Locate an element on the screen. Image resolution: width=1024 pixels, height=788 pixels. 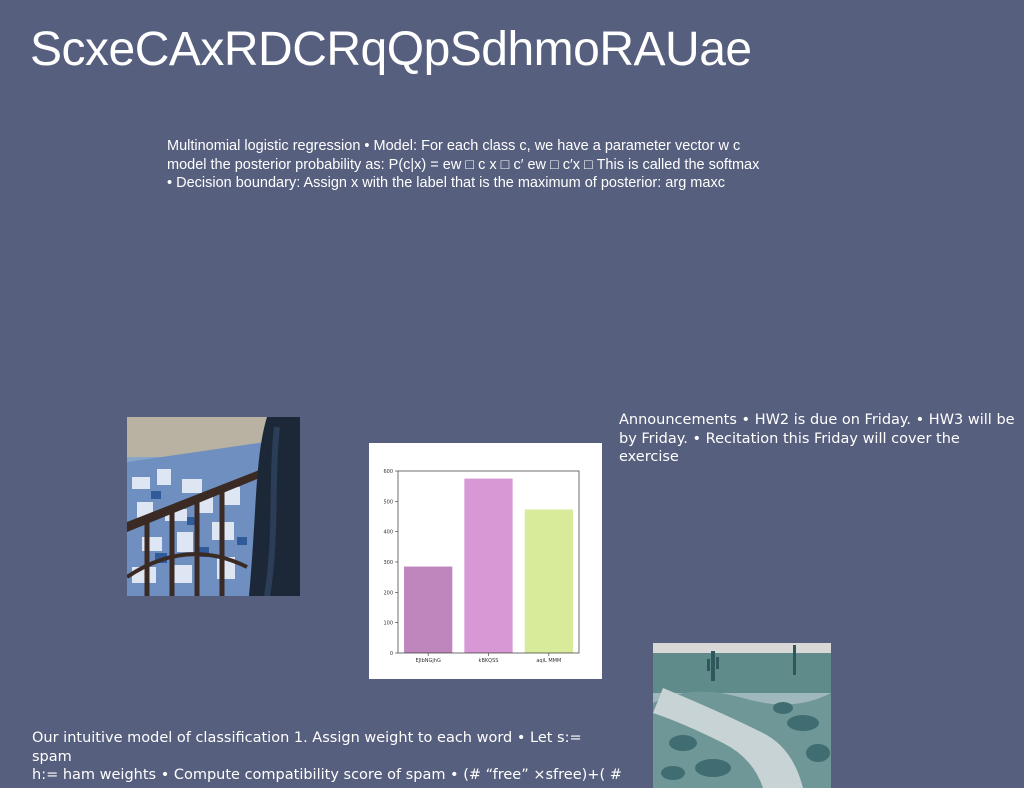
y-tick-label: 0 is located at coordinates (391, 654).